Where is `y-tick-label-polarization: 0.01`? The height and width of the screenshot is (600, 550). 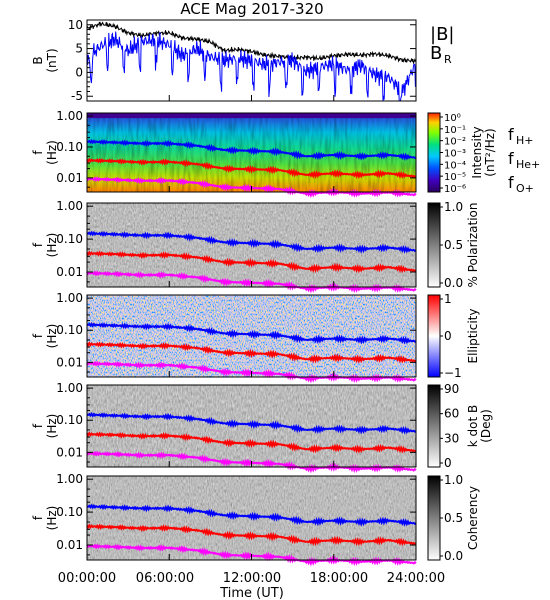 y-tick-label-polarization: 0.01 is located at coordinates (69, 272).